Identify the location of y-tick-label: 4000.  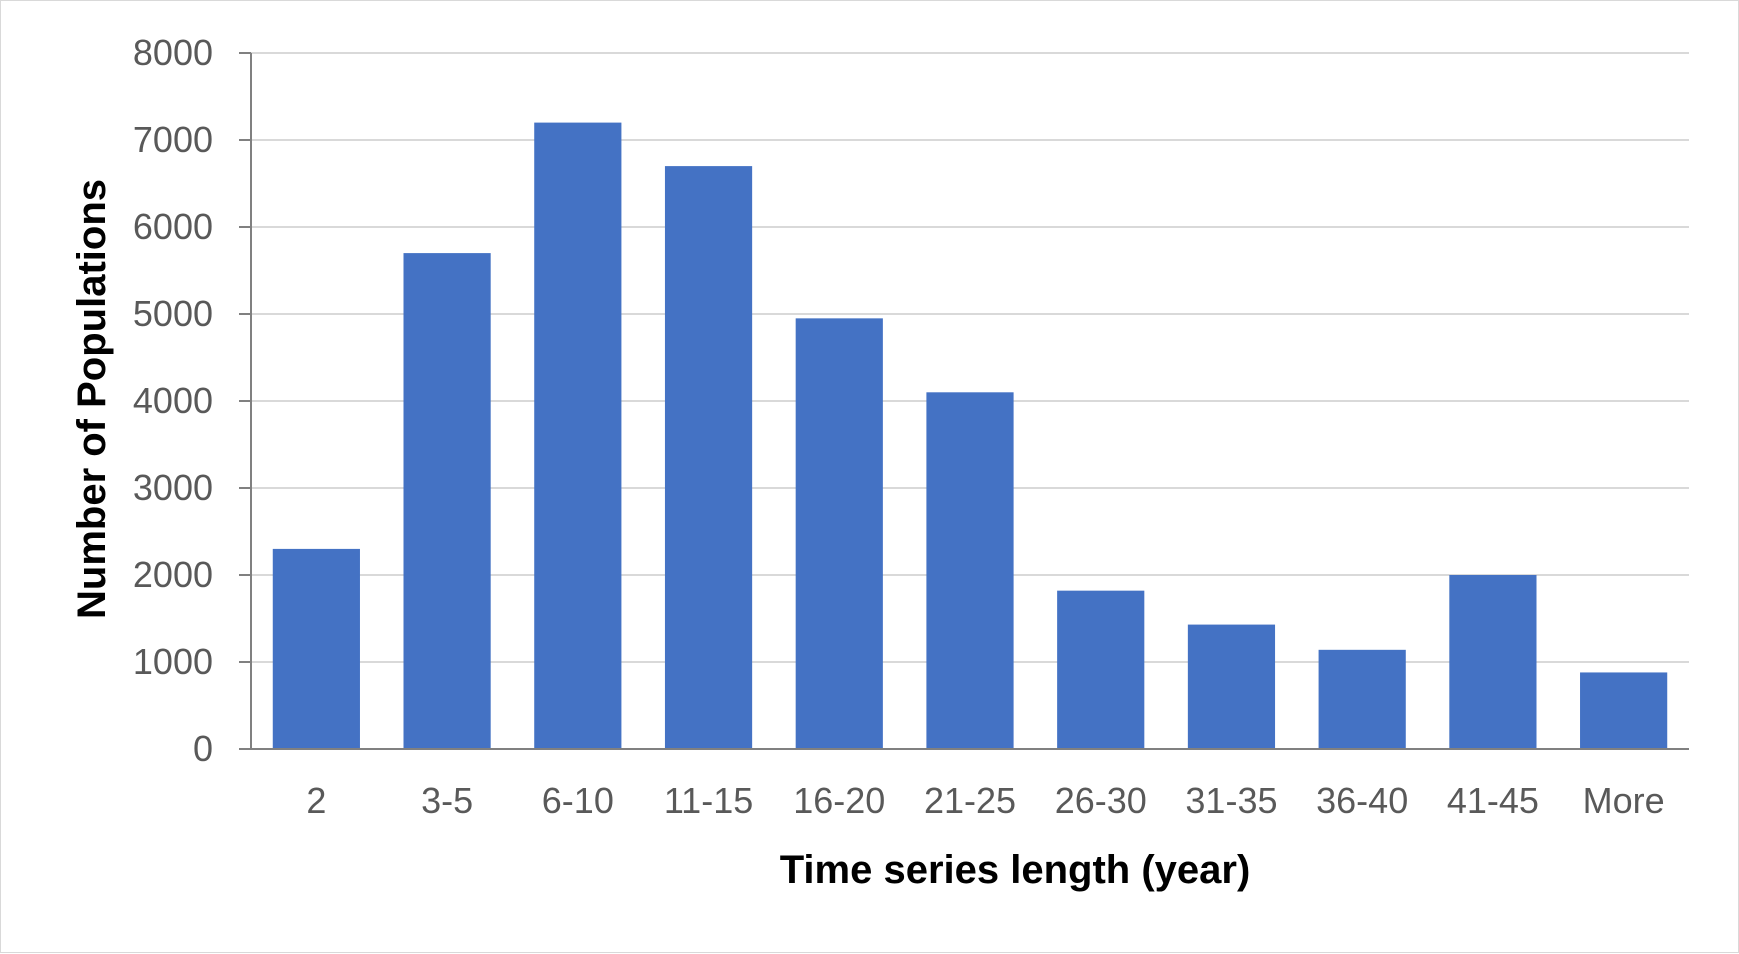
(173, 400).